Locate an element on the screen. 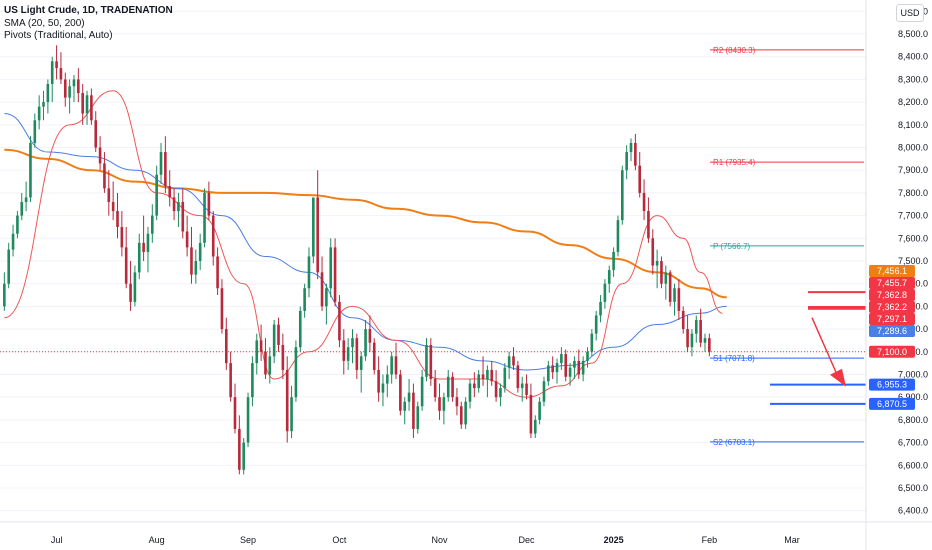 The height and width of the screenshot is (550, 932). y-tick-label: 6,600.0 is located at coordinates (913, 465).